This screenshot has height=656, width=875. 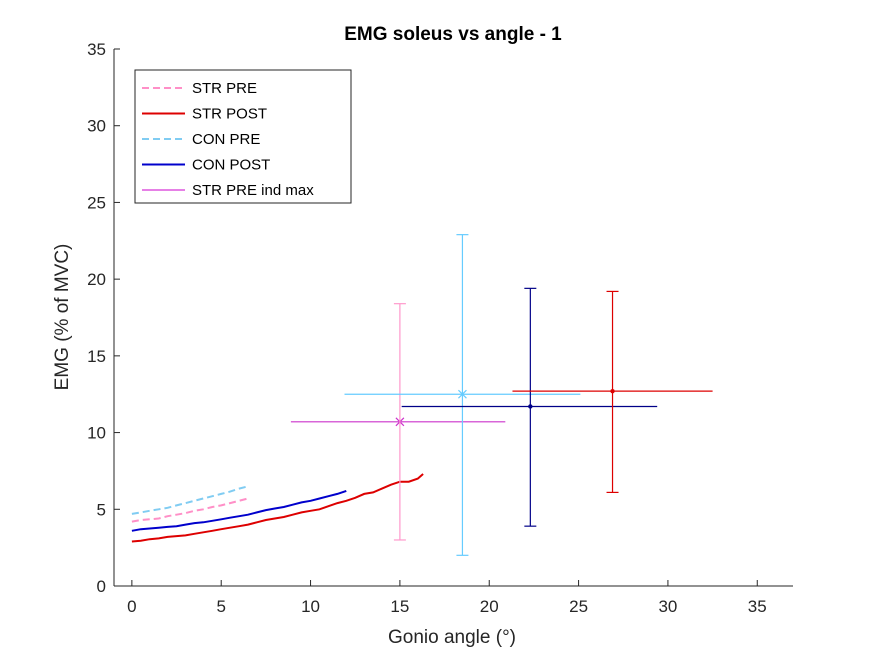 I want to click on series-line-con-pre, so click(x=190, y=500).